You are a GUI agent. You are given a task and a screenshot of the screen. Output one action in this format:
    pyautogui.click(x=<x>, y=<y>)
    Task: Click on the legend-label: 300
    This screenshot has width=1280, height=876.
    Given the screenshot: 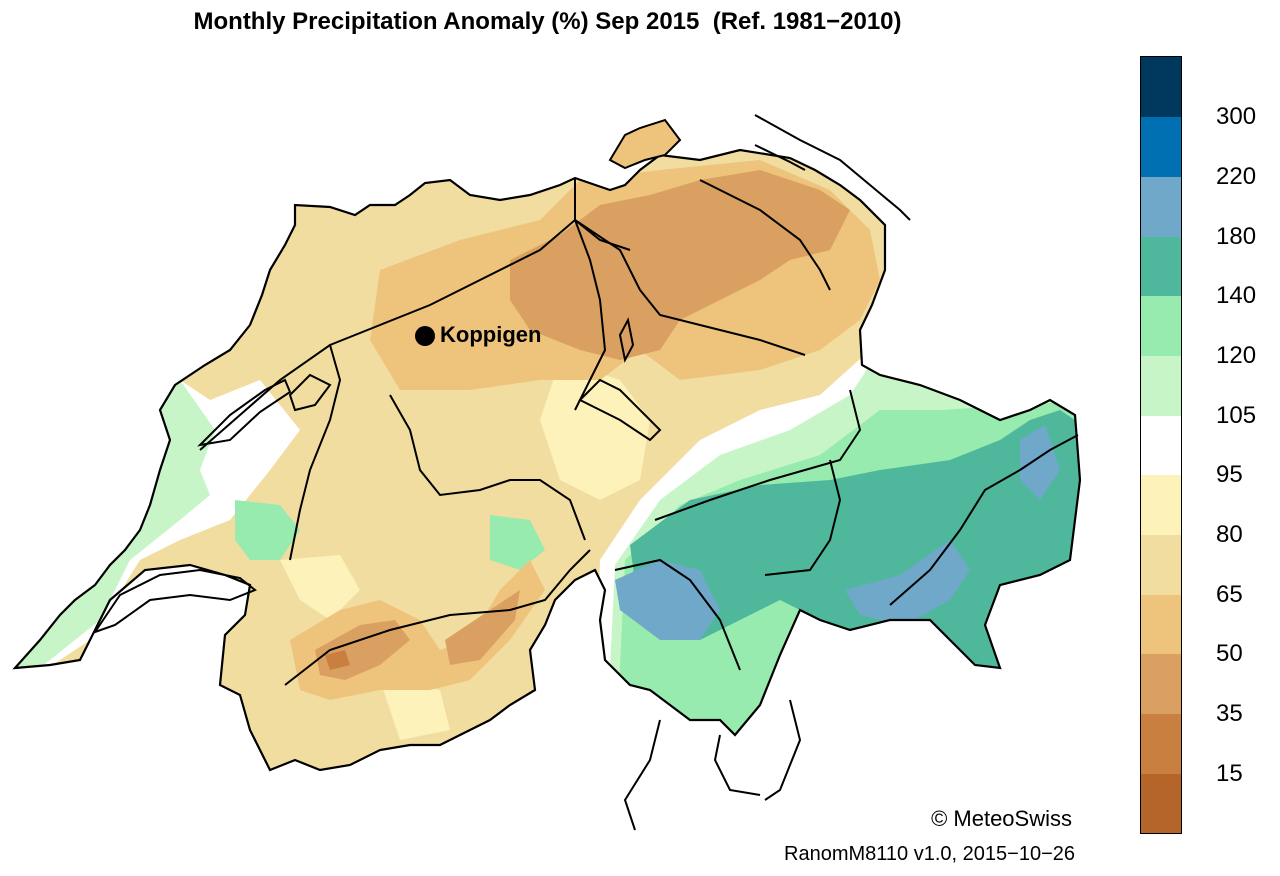 What is the action you would take?
    pyautogui.click(x=1236, y=117)
    